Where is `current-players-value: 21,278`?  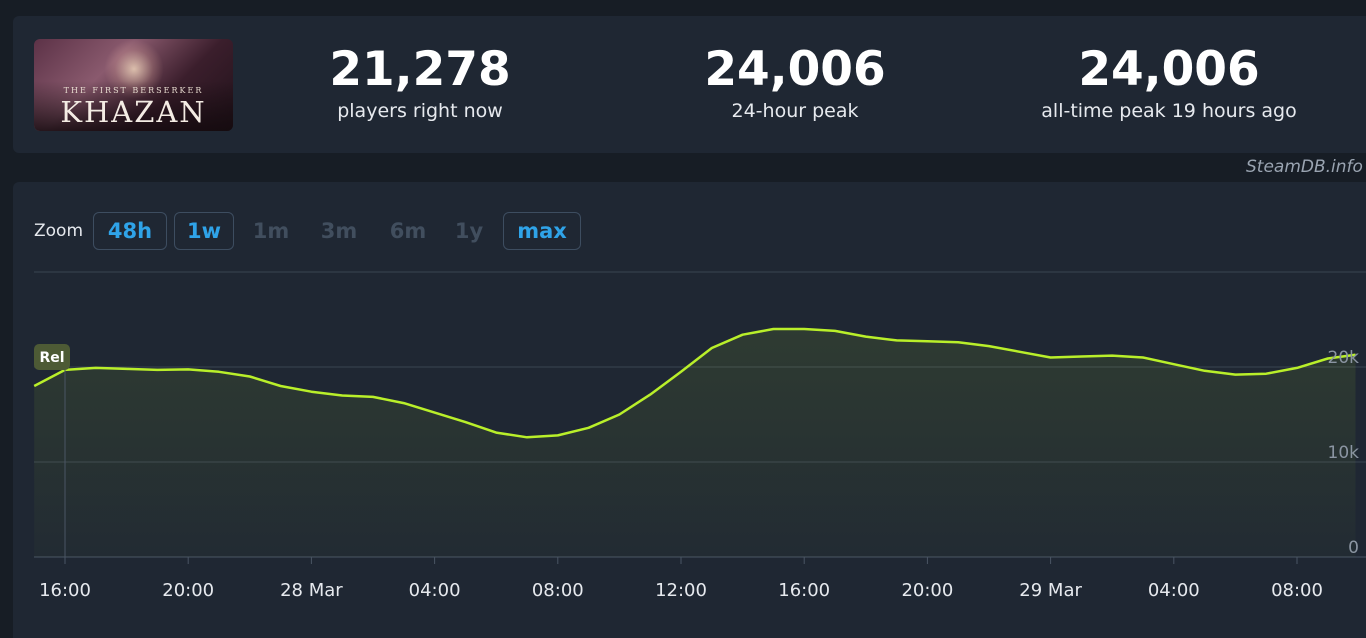 current-players-value: 21,278 is located at coordinates (420, 69).